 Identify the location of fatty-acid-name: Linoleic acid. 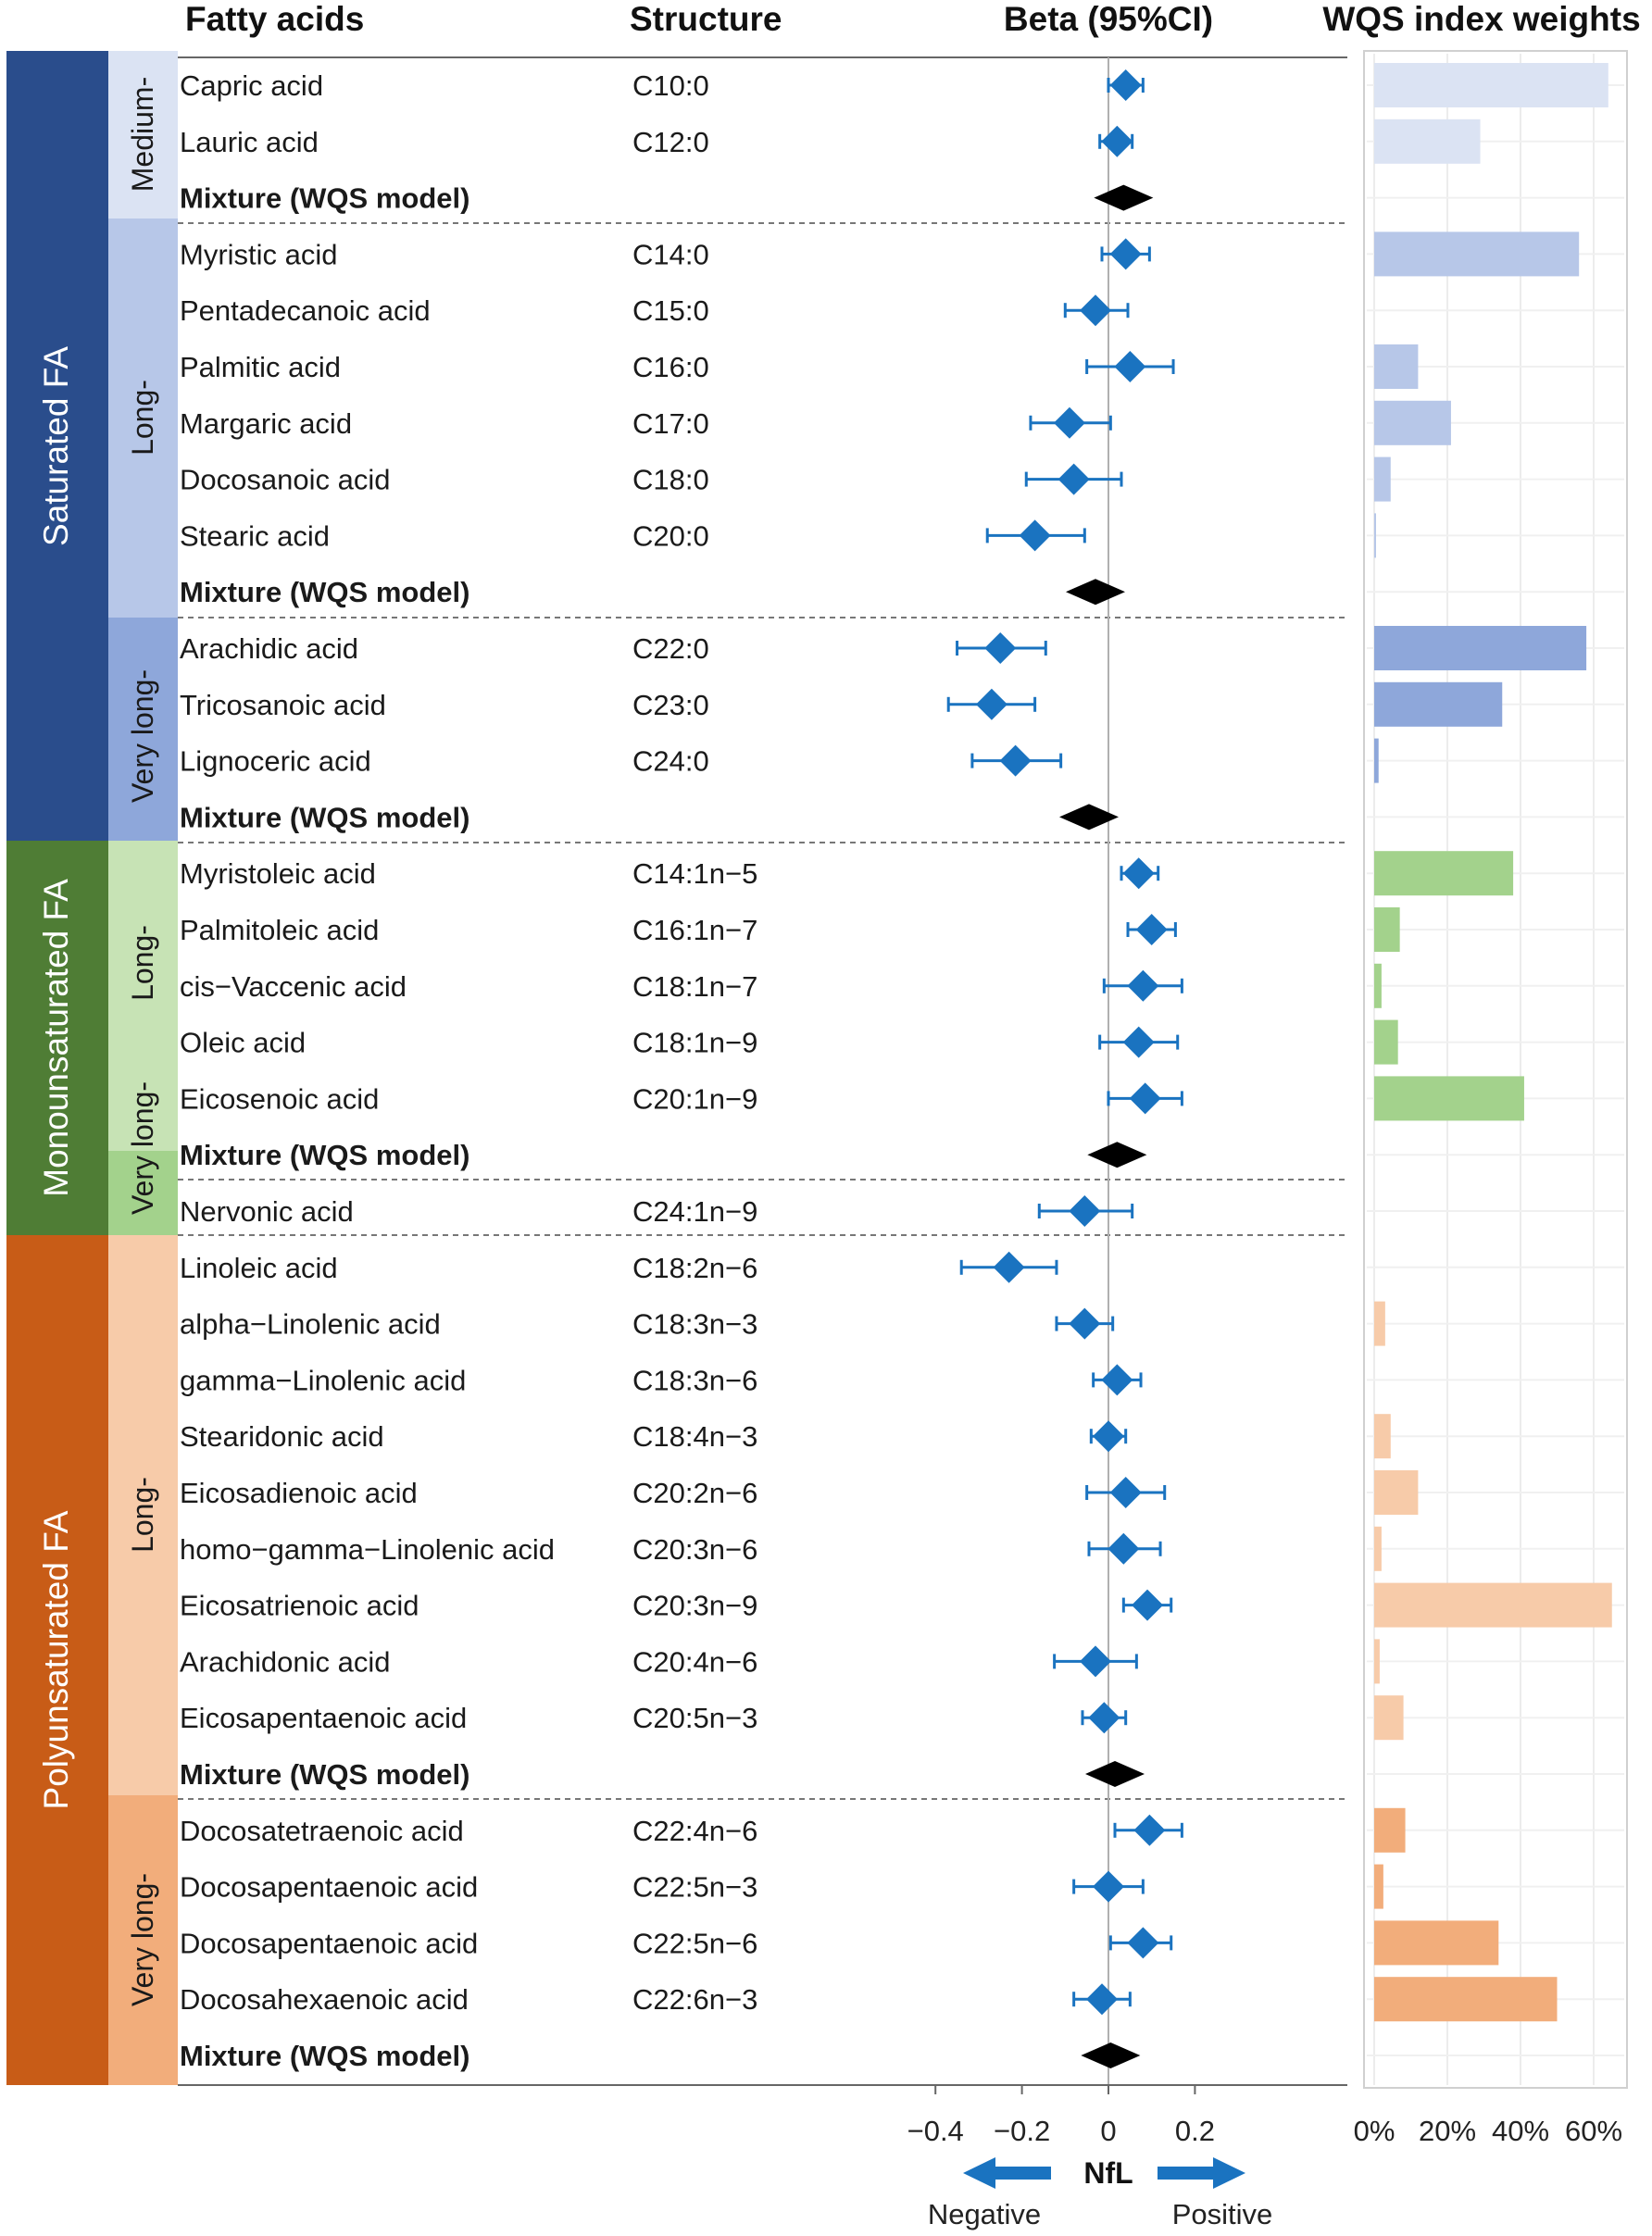
(259, 1268).